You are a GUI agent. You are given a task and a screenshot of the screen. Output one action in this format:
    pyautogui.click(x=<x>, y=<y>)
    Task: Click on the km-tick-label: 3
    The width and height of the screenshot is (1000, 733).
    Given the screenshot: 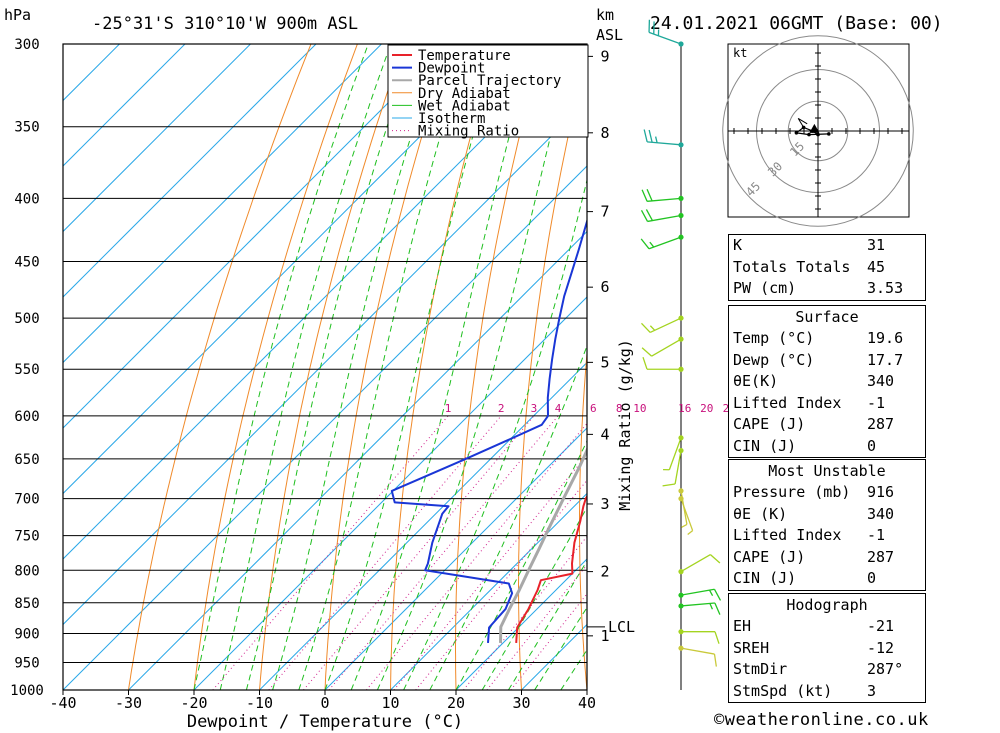 What is the action you would take?
    pyautogui.click(x=604, y=504)
    